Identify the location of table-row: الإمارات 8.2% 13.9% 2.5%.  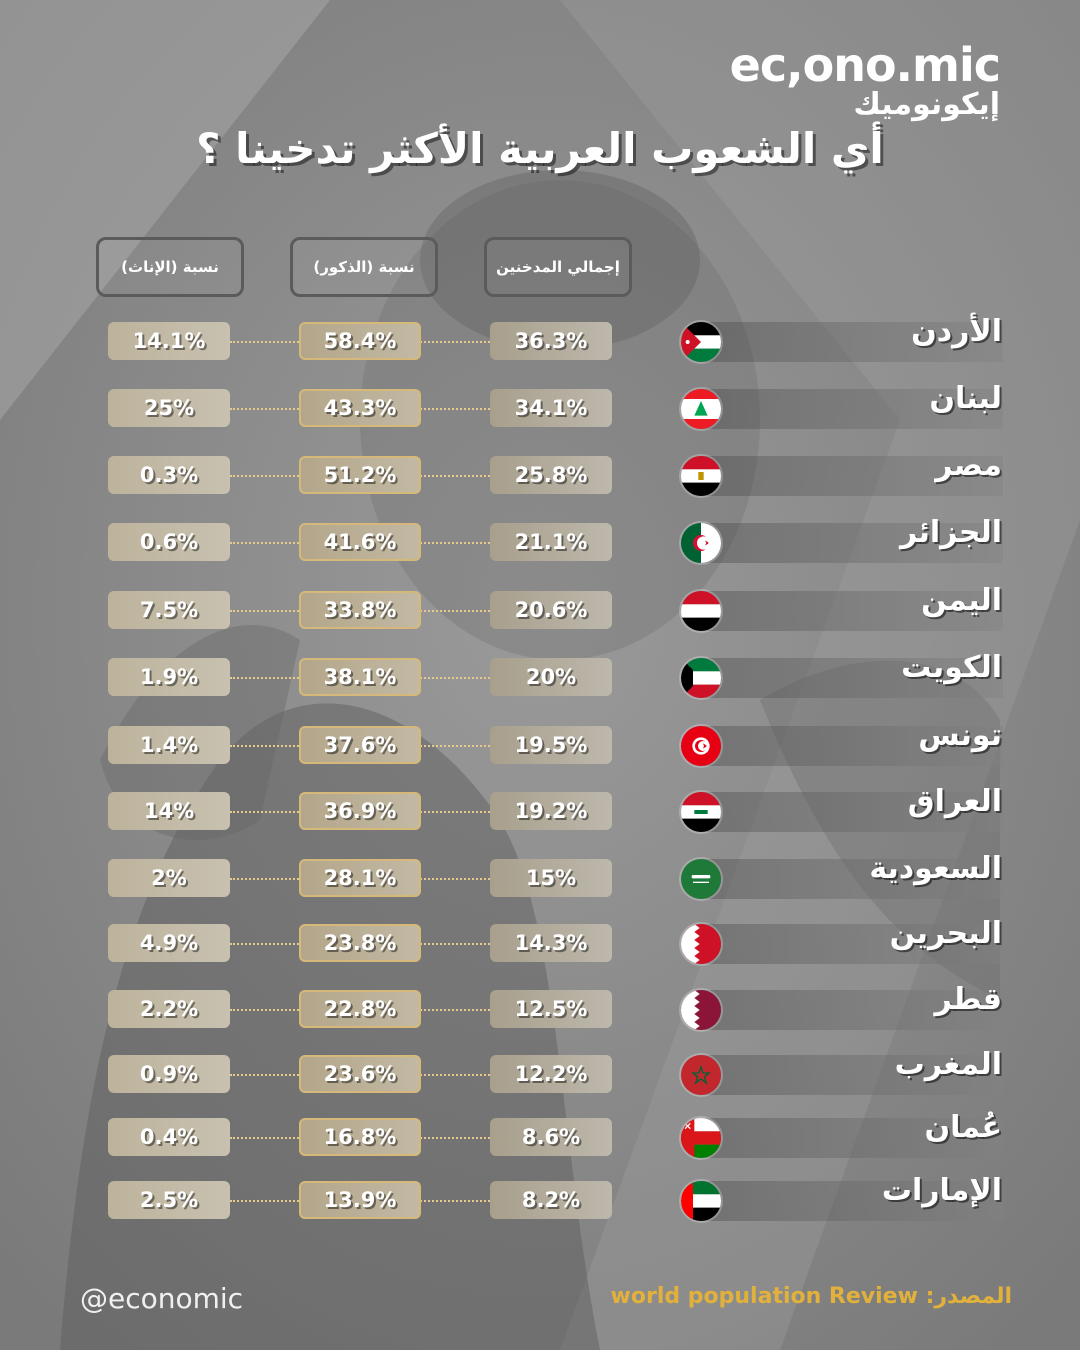
(540, 1198).